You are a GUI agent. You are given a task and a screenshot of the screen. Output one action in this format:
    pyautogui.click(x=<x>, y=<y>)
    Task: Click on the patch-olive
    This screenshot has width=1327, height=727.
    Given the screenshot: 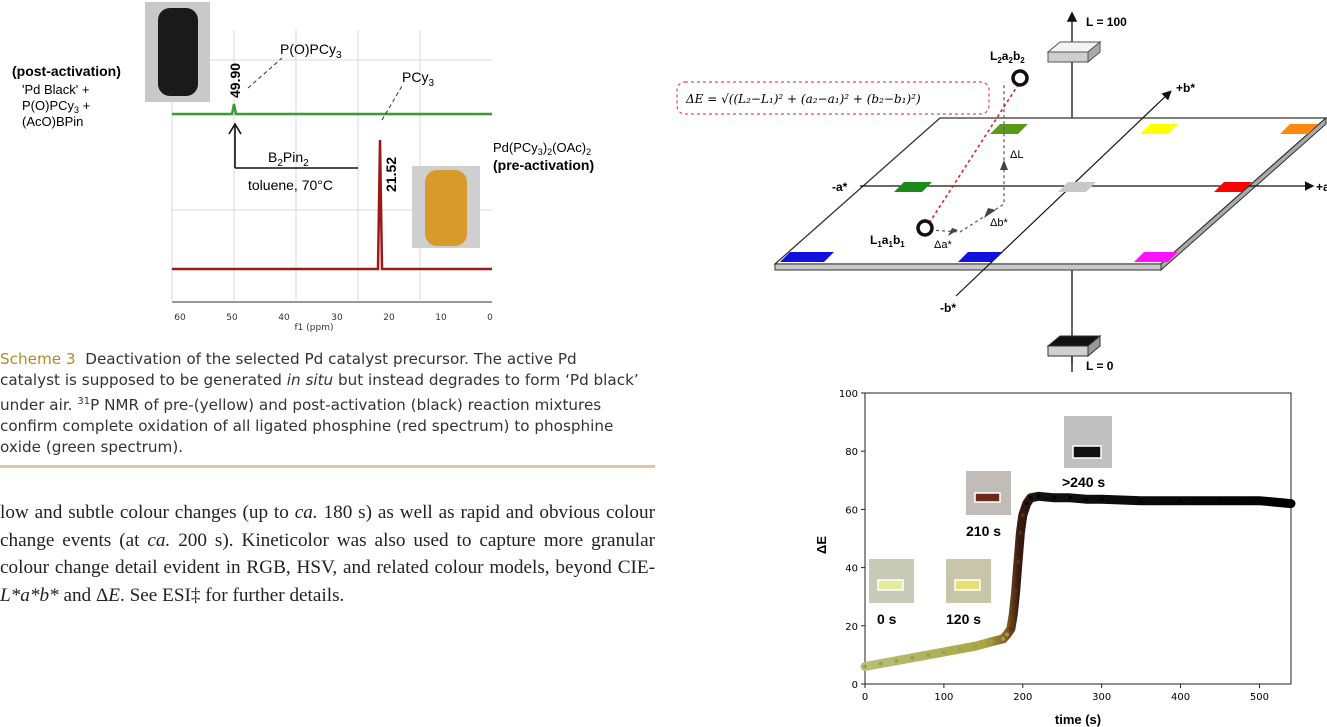 What is the action you would take?
    pyautogui.click(x=1009, y=129)
    